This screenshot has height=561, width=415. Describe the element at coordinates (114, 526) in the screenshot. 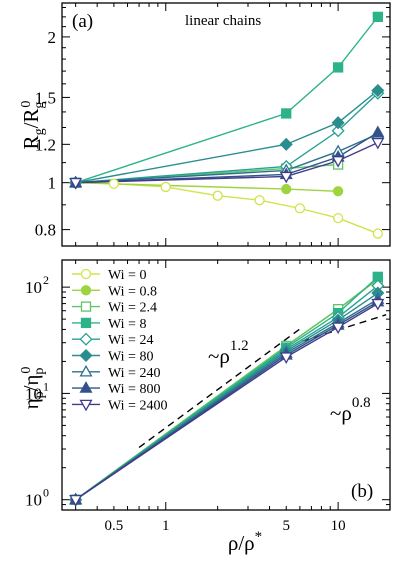

I see `x-tick-label: 0.5` at that location.